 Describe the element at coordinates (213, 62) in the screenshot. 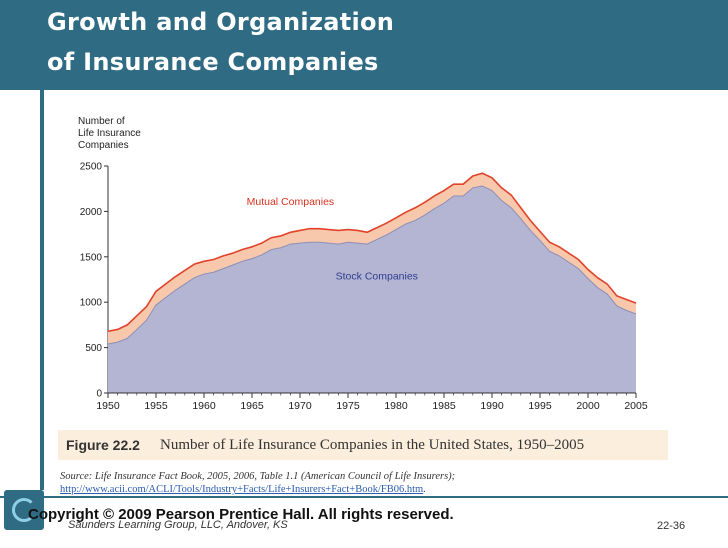

I see `slide-title-line-2: of Insurance Companies` at that location.